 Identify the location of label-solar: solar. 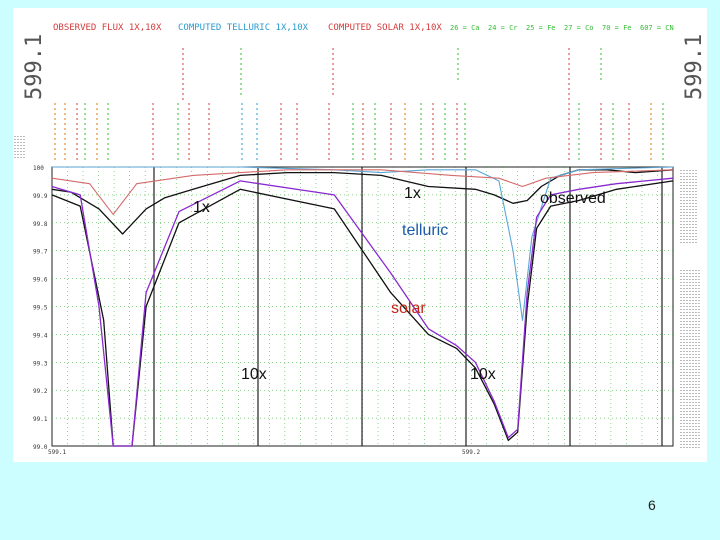
(408, 308).